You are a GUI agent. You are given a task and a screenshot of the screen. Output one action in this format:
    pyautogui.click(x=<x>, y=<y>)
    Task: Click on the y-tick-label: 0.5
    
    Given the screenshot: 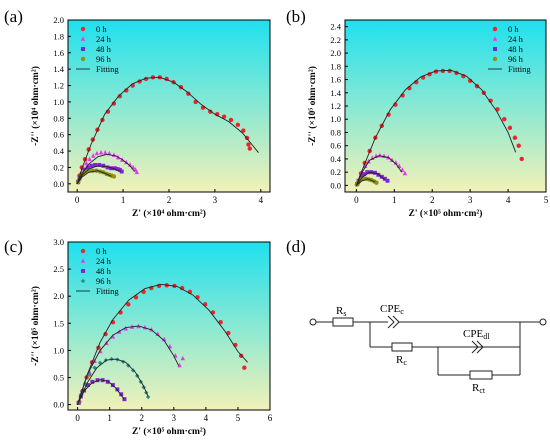 What is the action you would take?
    pyautogui.click(x=58, y=377)
    